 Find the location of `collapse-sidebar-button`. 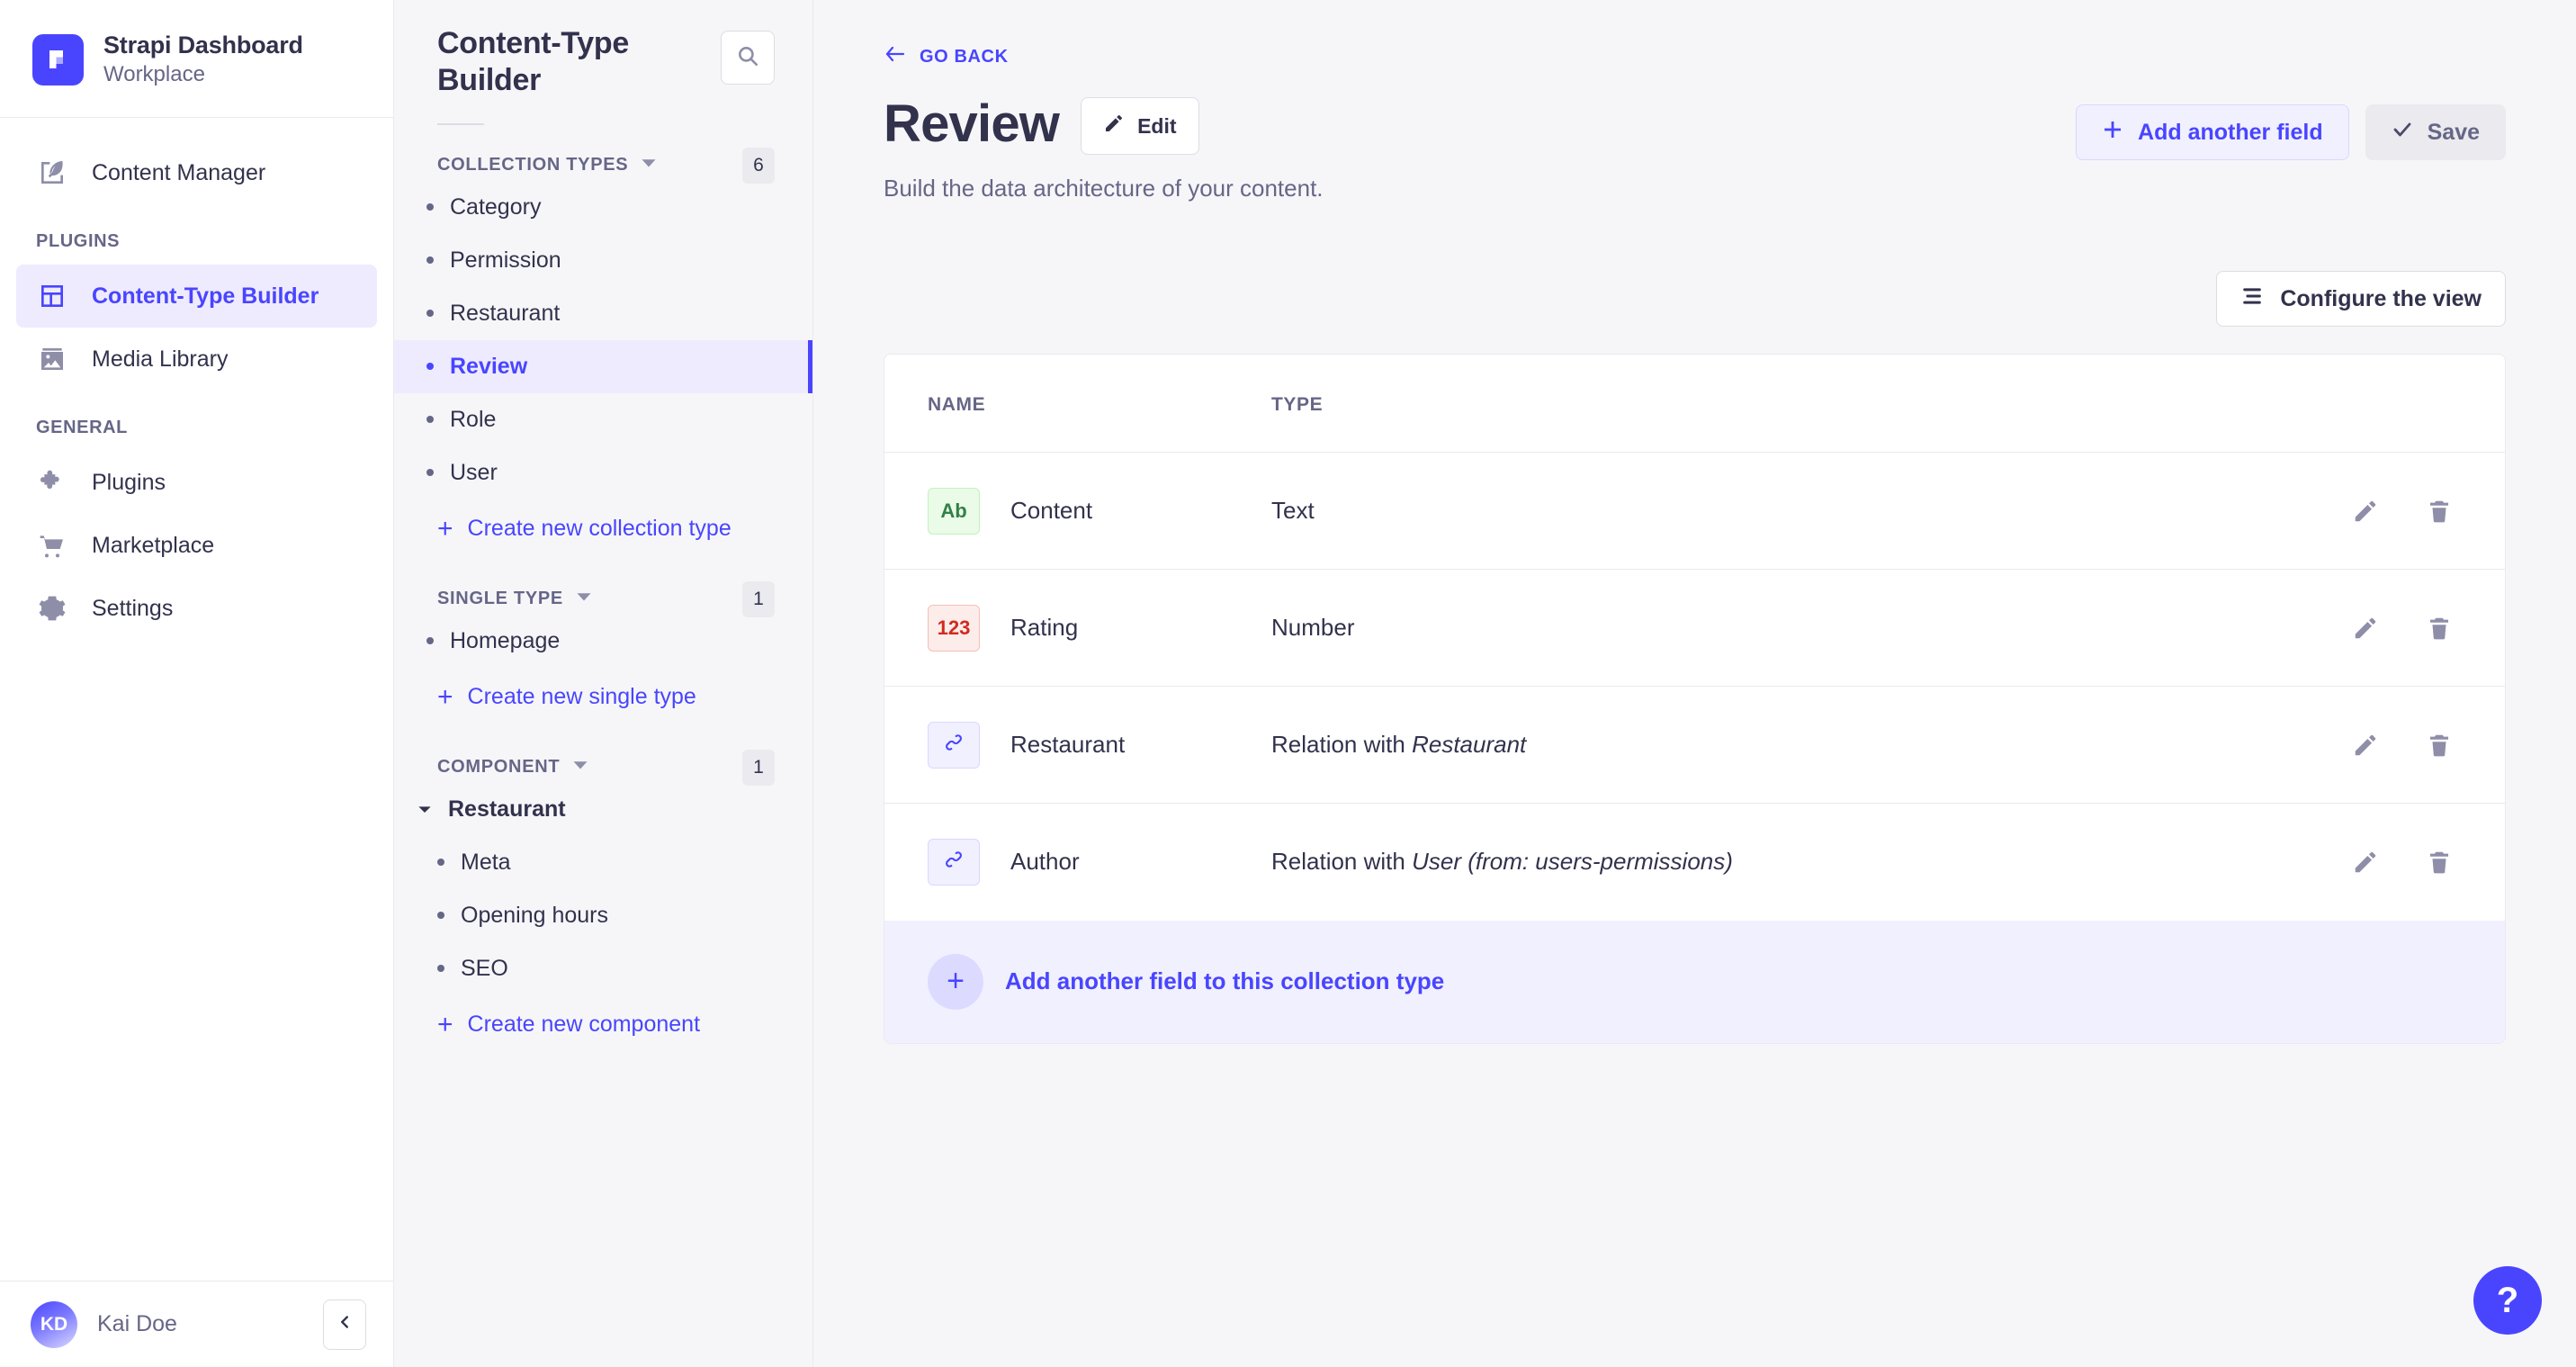

collapse-sidebar-button is located at coordinates (345, 1324).